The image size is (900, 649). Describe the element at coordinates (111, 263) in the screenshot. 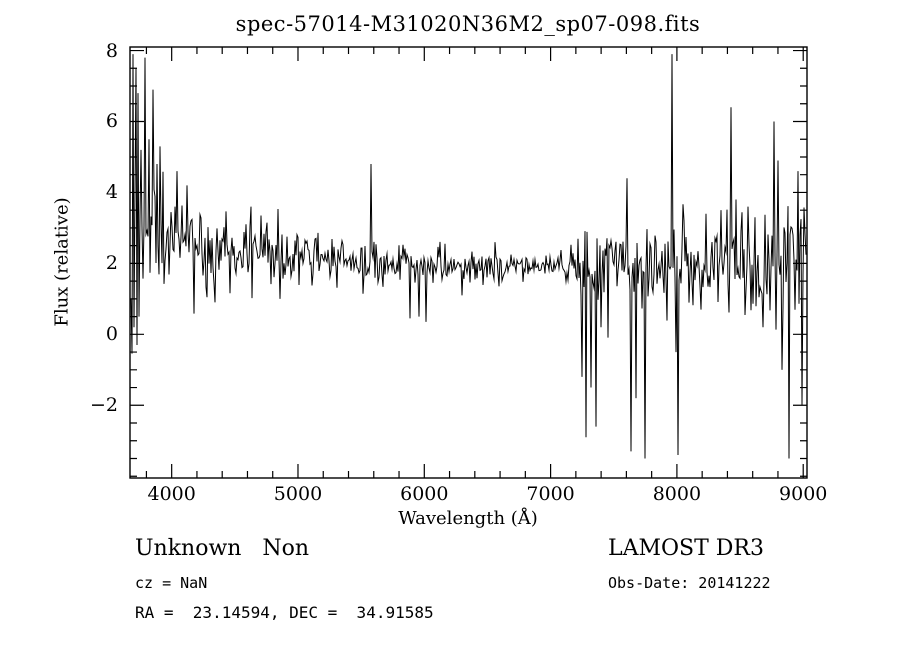

I see `y-tick-label: 2` at that location.